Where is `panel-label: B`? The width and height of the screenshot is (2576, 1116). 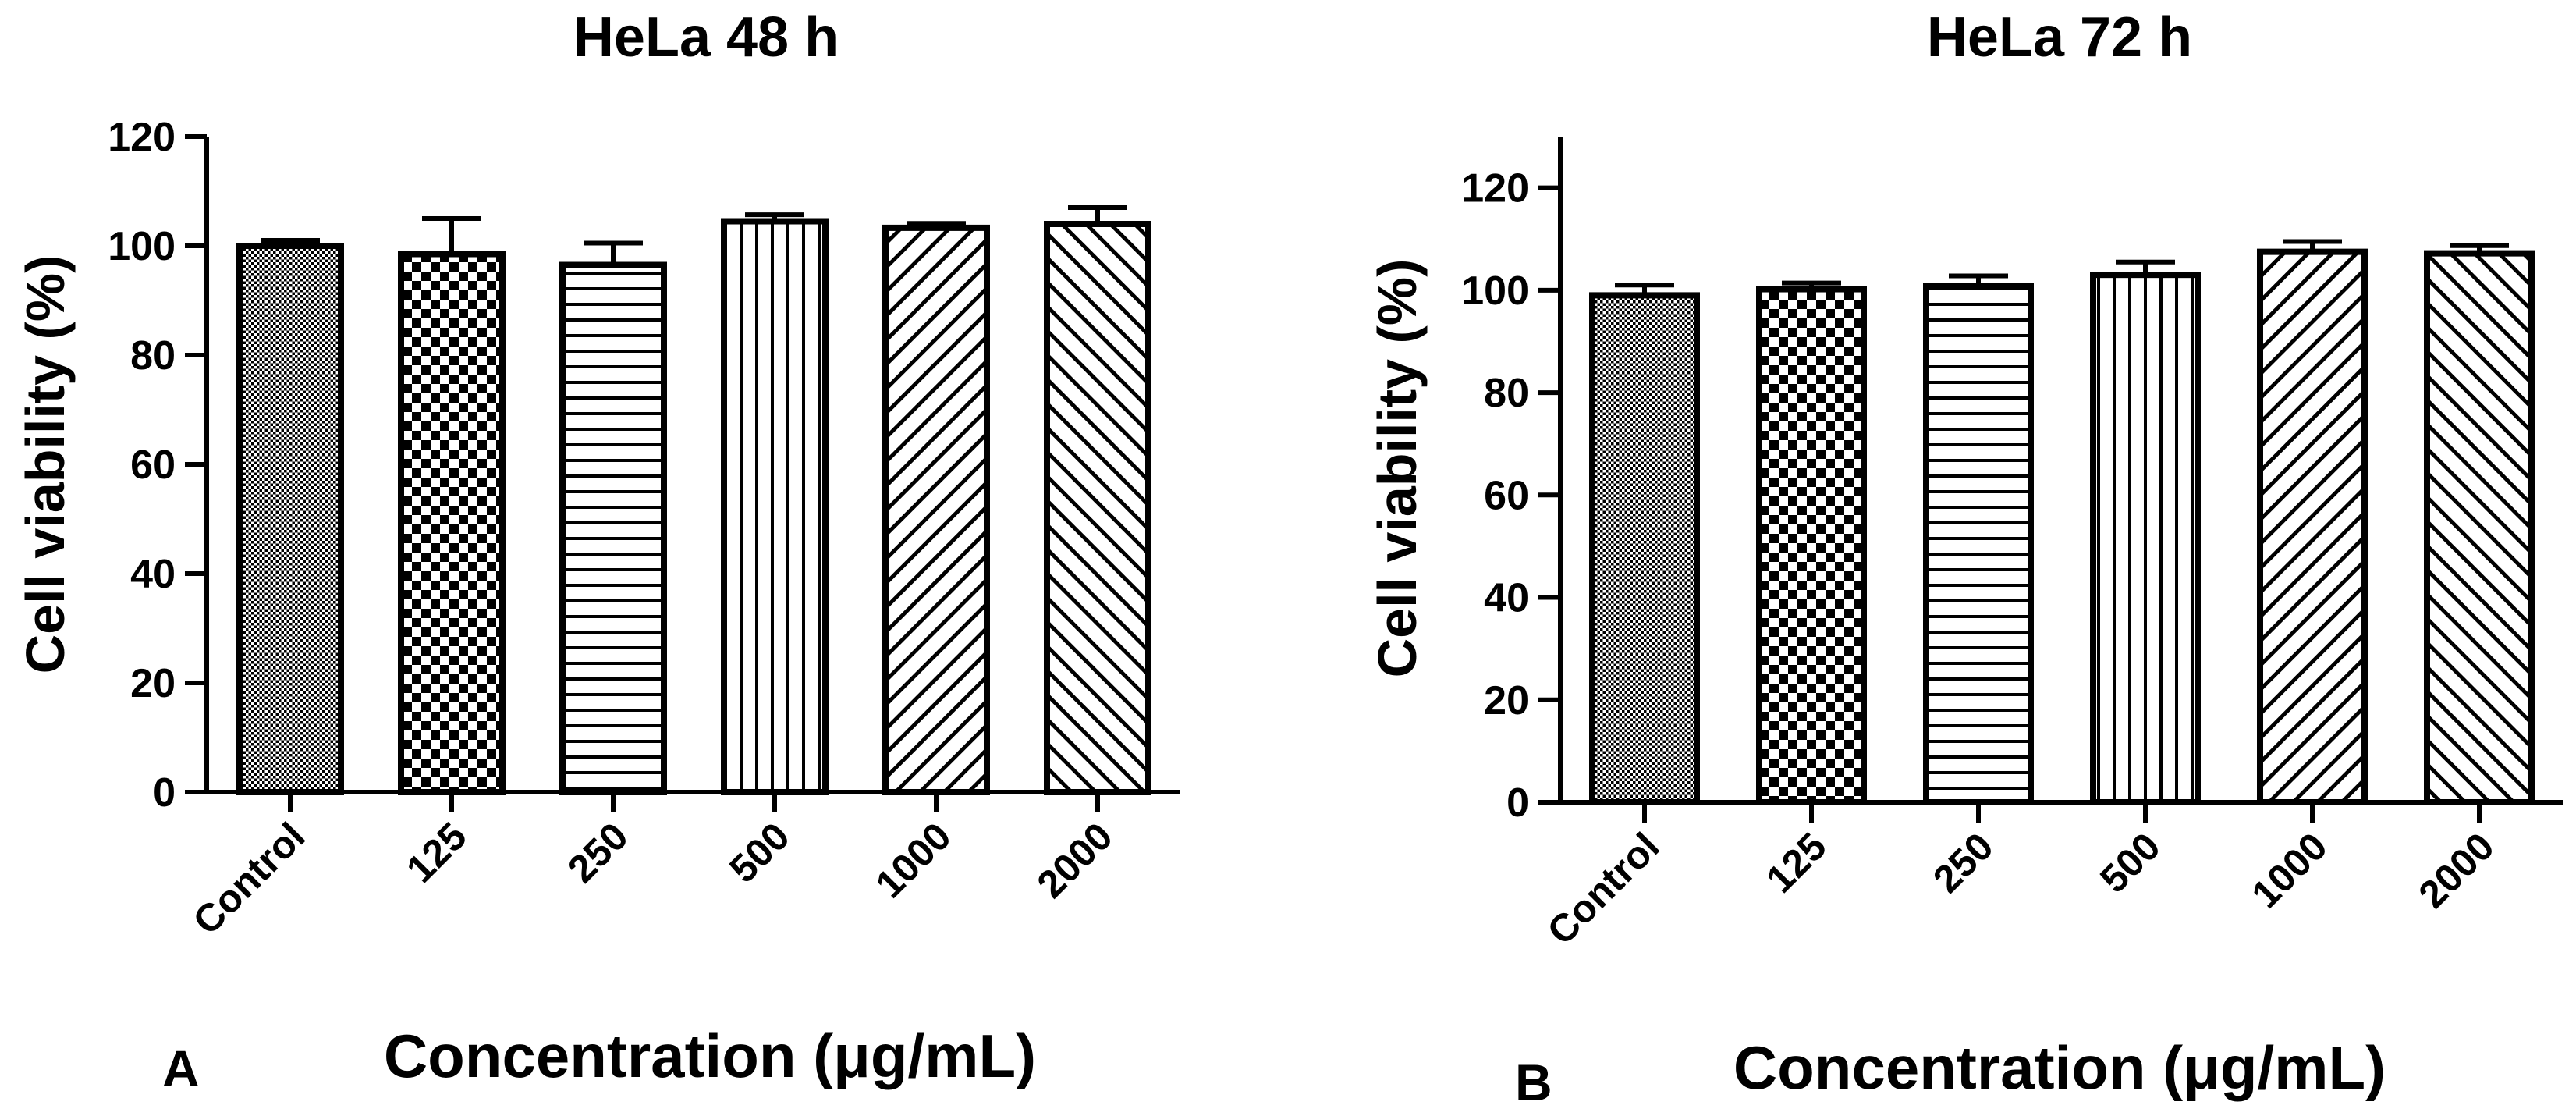
panel-label: B is located at coordinates (1533, 1082).